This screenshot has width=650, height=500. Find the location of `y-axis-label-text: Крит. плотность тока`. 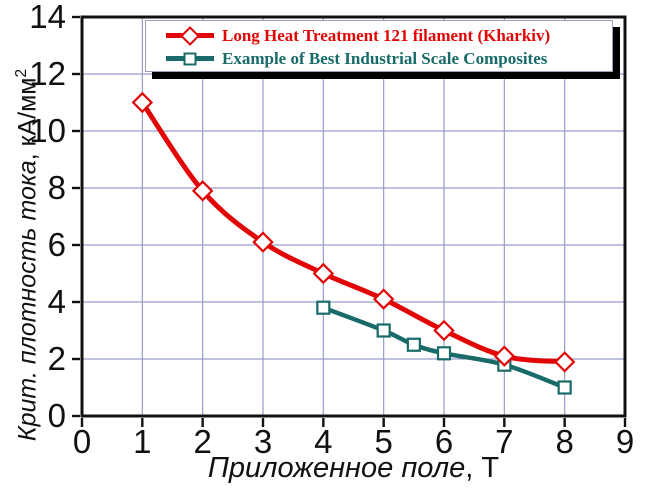

y-axis-label-text: Крит. плотность тока is located at coordinates (27, 301).